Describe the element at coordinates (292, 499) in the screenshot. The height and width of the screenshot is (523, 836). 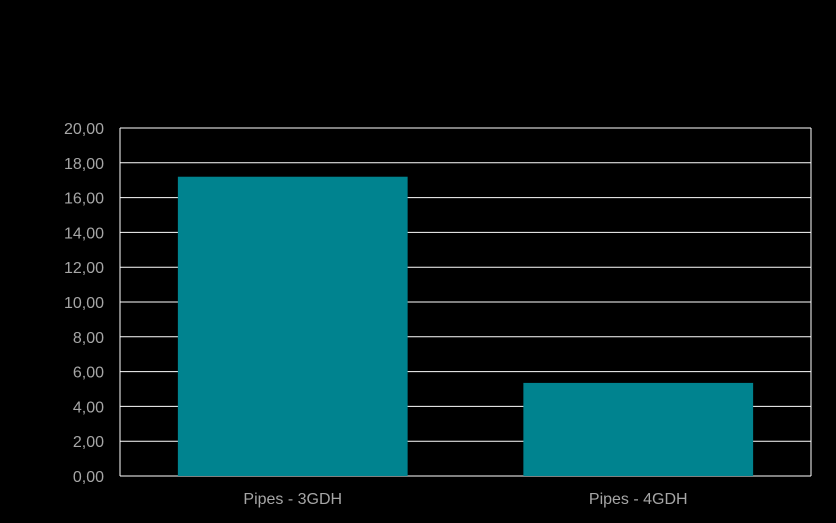
I see `x-category-label: Pipes - 3GDH` at that location.